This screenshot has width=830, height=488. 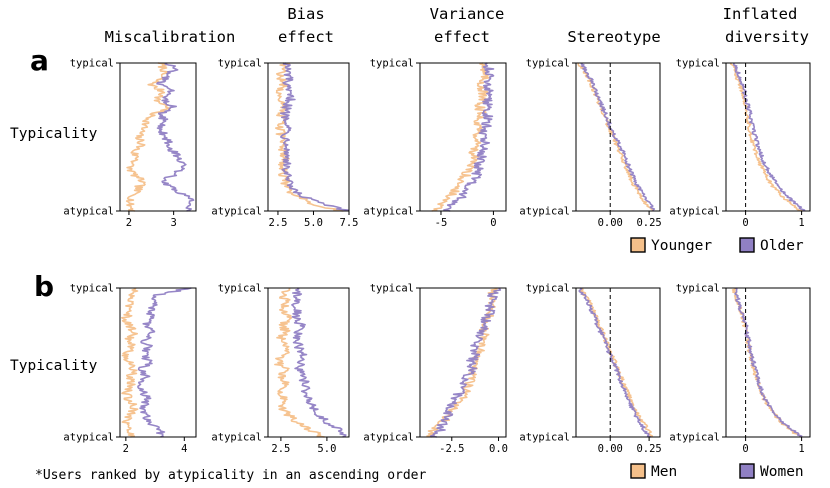 I want to click on subplot-a-3: typical atypical 0.00 0.25, so click(x=590, y=144).